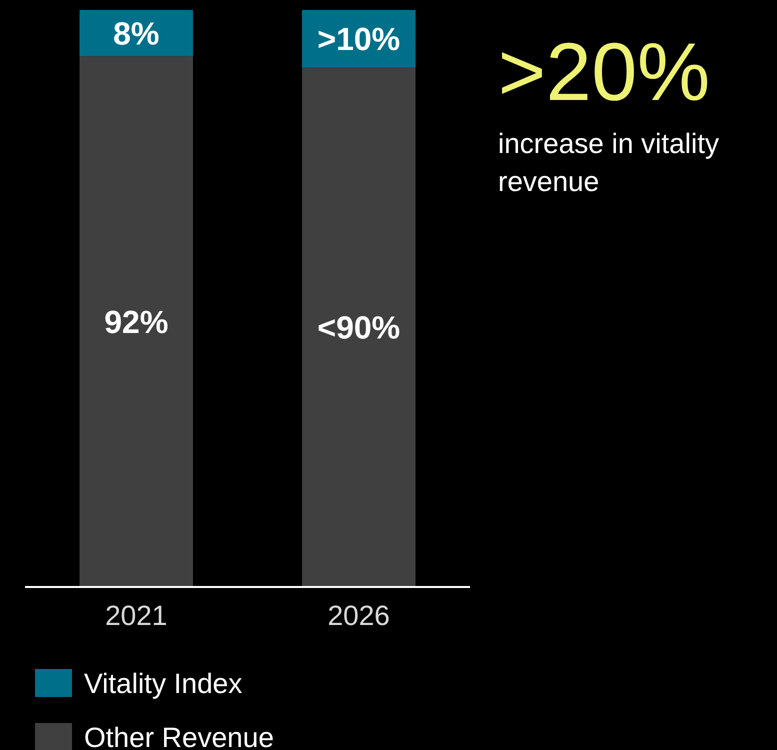 The image size is (777, 750). I want to click on data-label: 92%, so click(136, 322).